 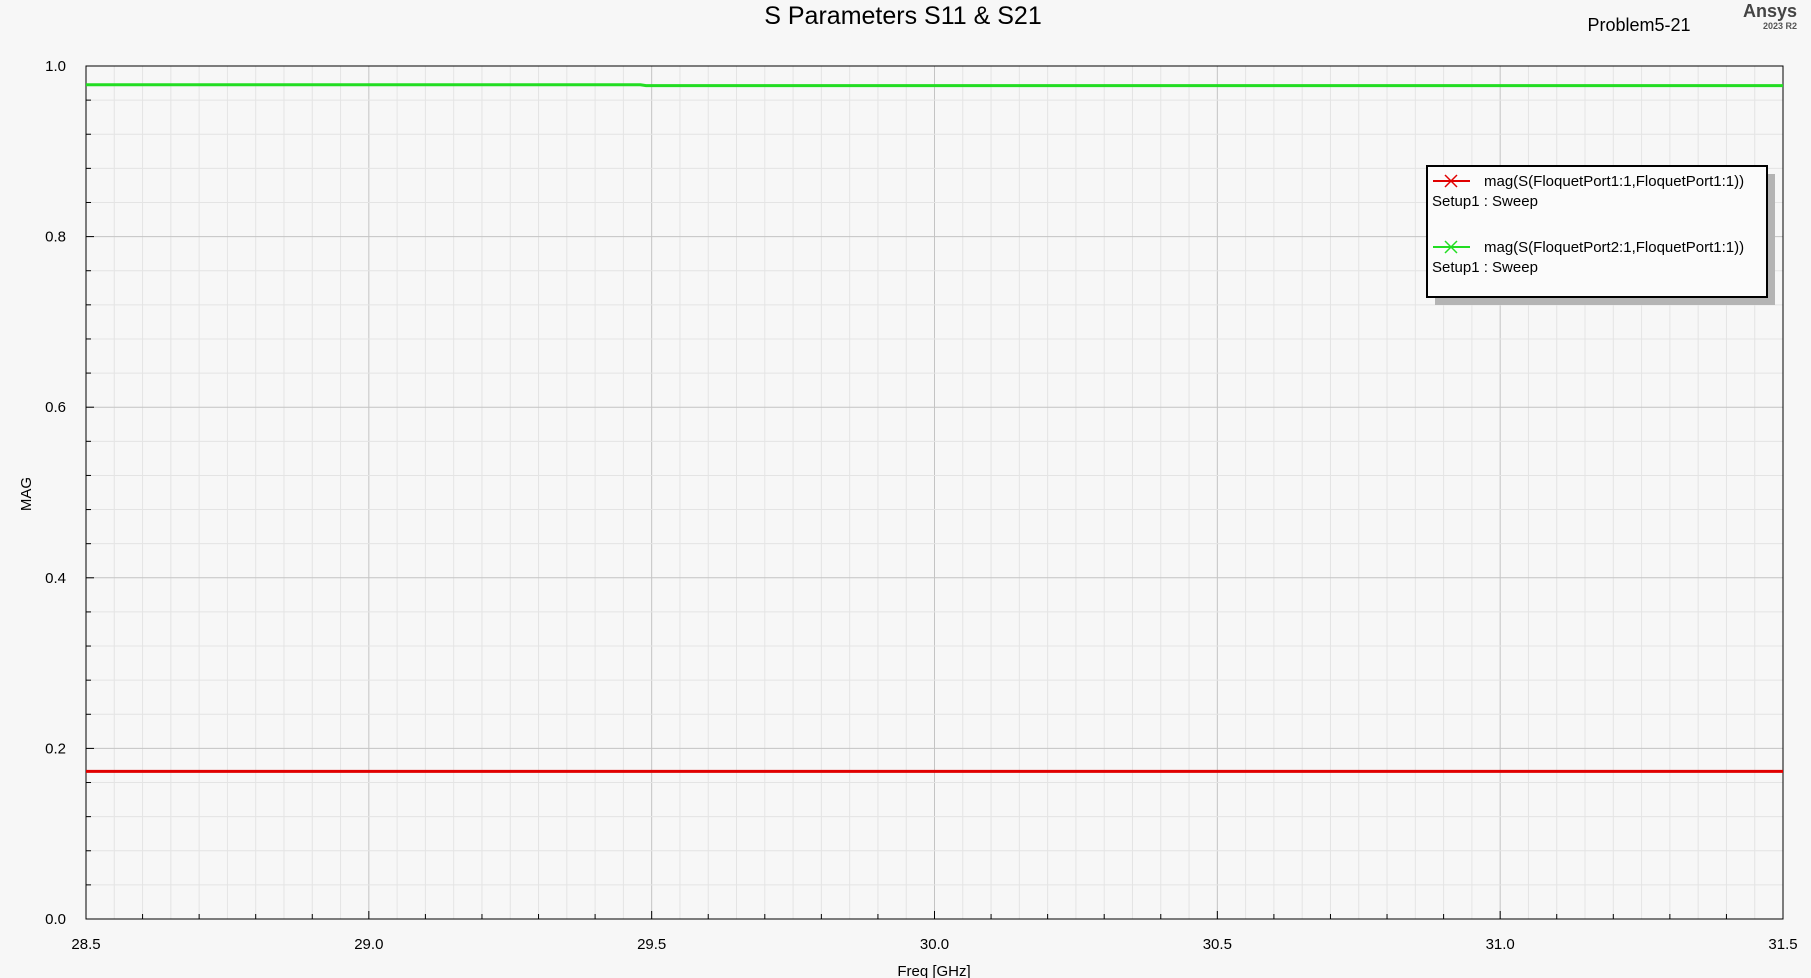 I want to click on ansys-version: 2023 R2, so click(x=1780, y=26).